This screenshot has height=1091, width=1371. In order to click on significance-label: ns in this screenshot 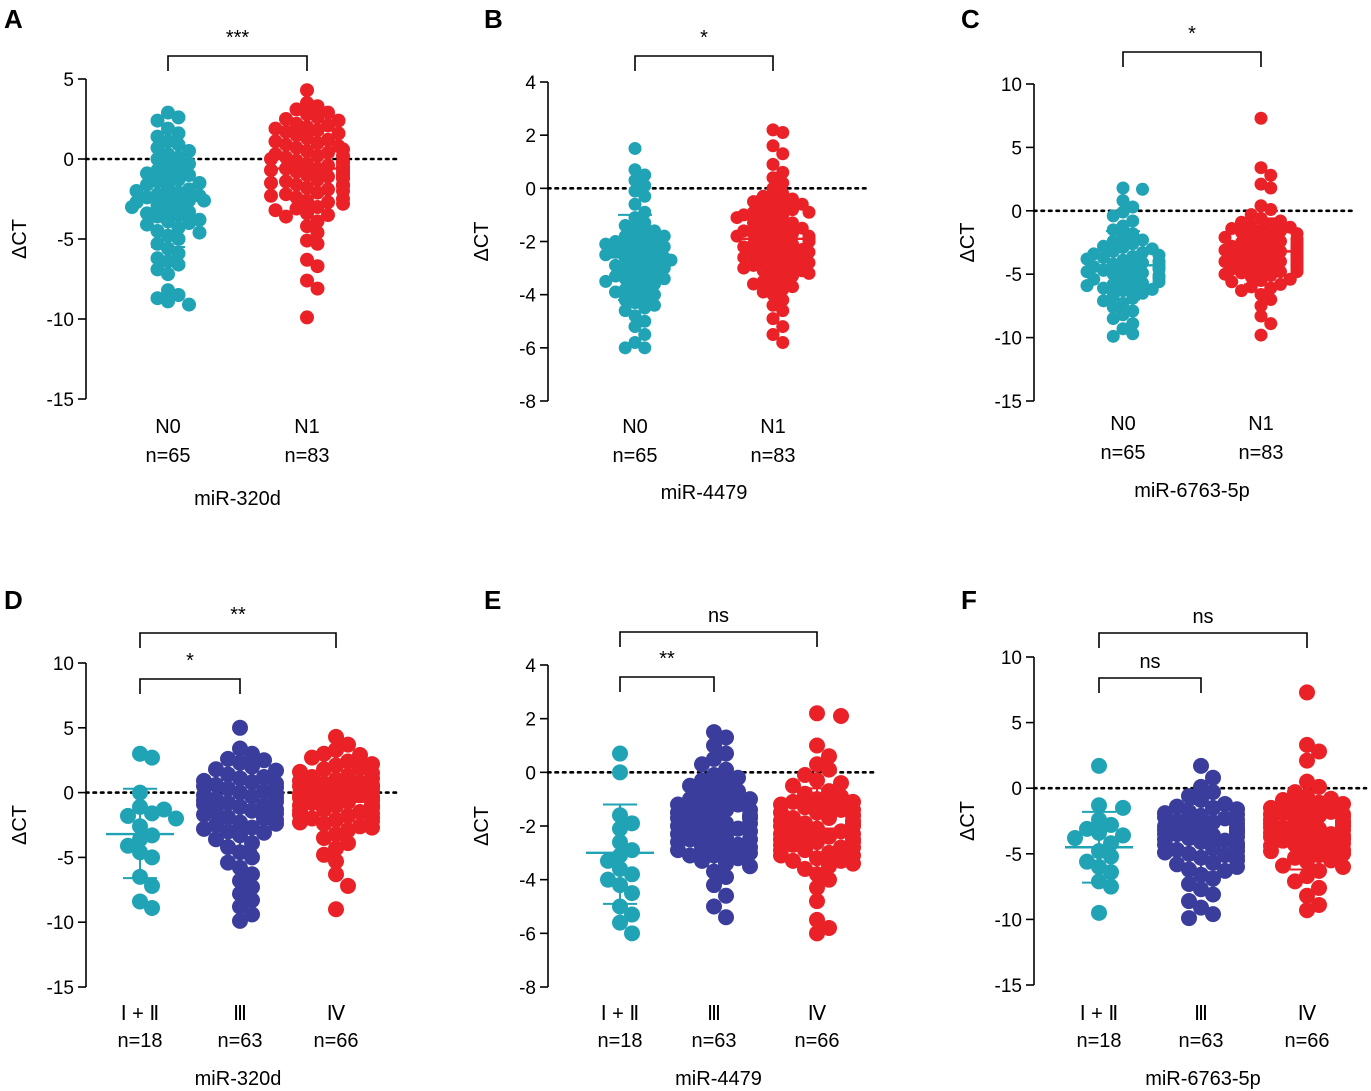, I will do `click(1149, 662)`.